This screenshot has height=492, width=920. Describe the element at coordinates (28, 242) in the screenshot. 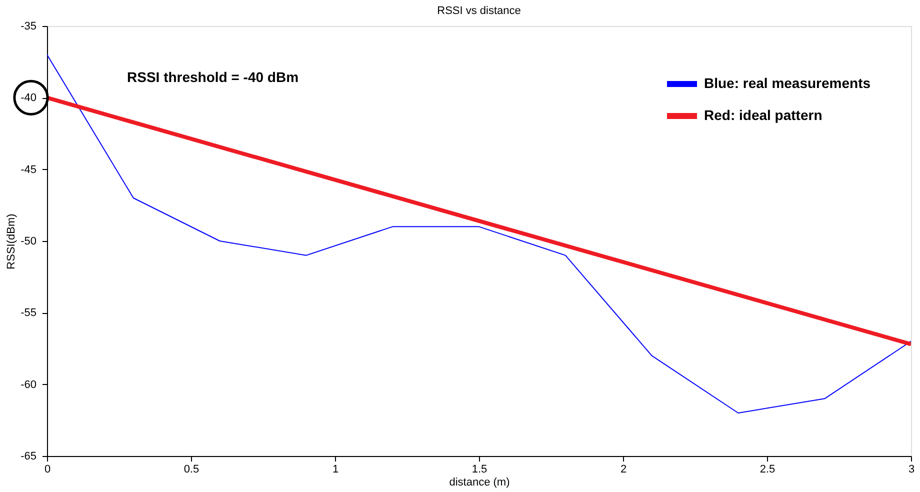

I see `y-tick-label: -50` at that location.